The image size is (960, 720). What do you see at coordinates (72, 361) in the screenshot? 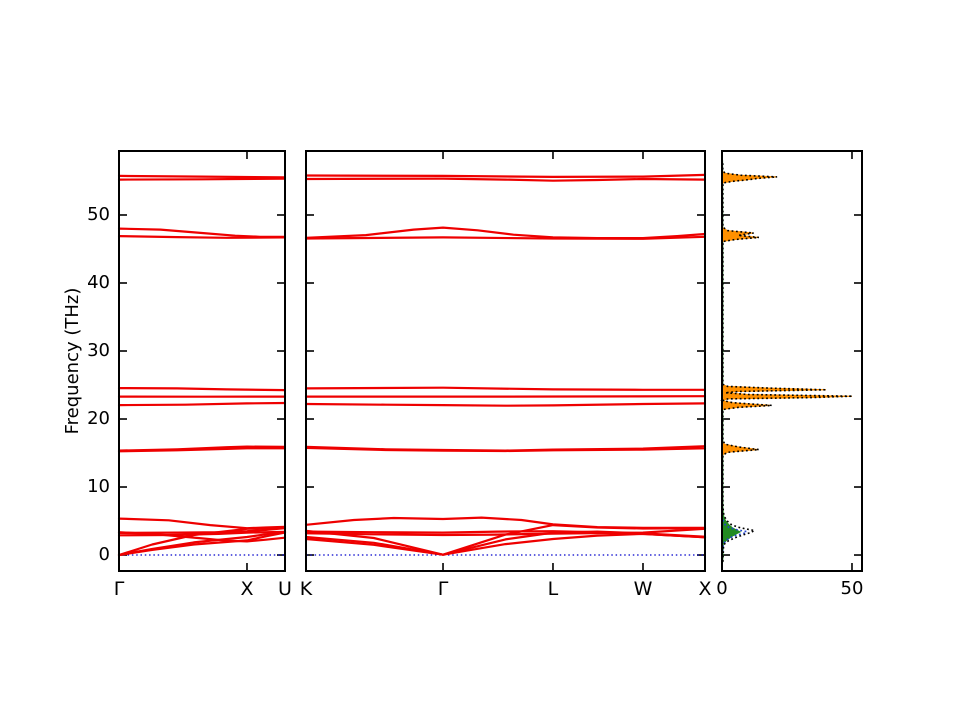
I see `y-axis-label: Frequency (THz)` at bounding box center [72, 361].